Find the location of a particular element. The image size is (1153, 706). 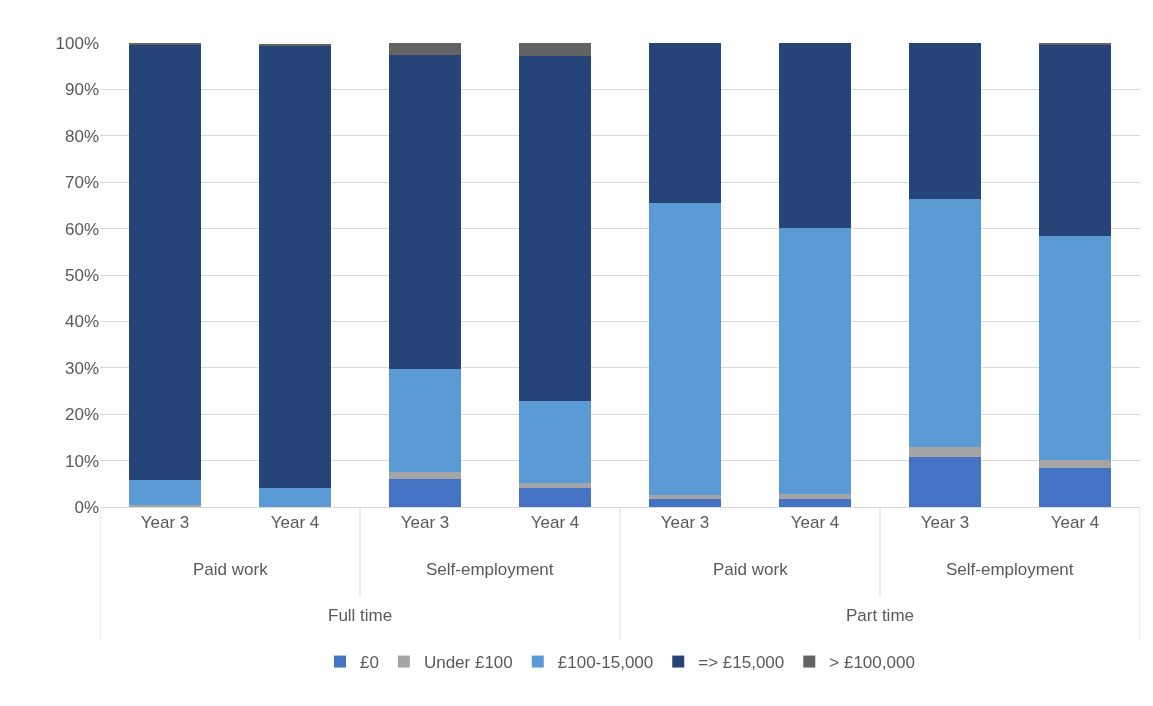

legend-label: £0 is located at coordinates (369, 663).